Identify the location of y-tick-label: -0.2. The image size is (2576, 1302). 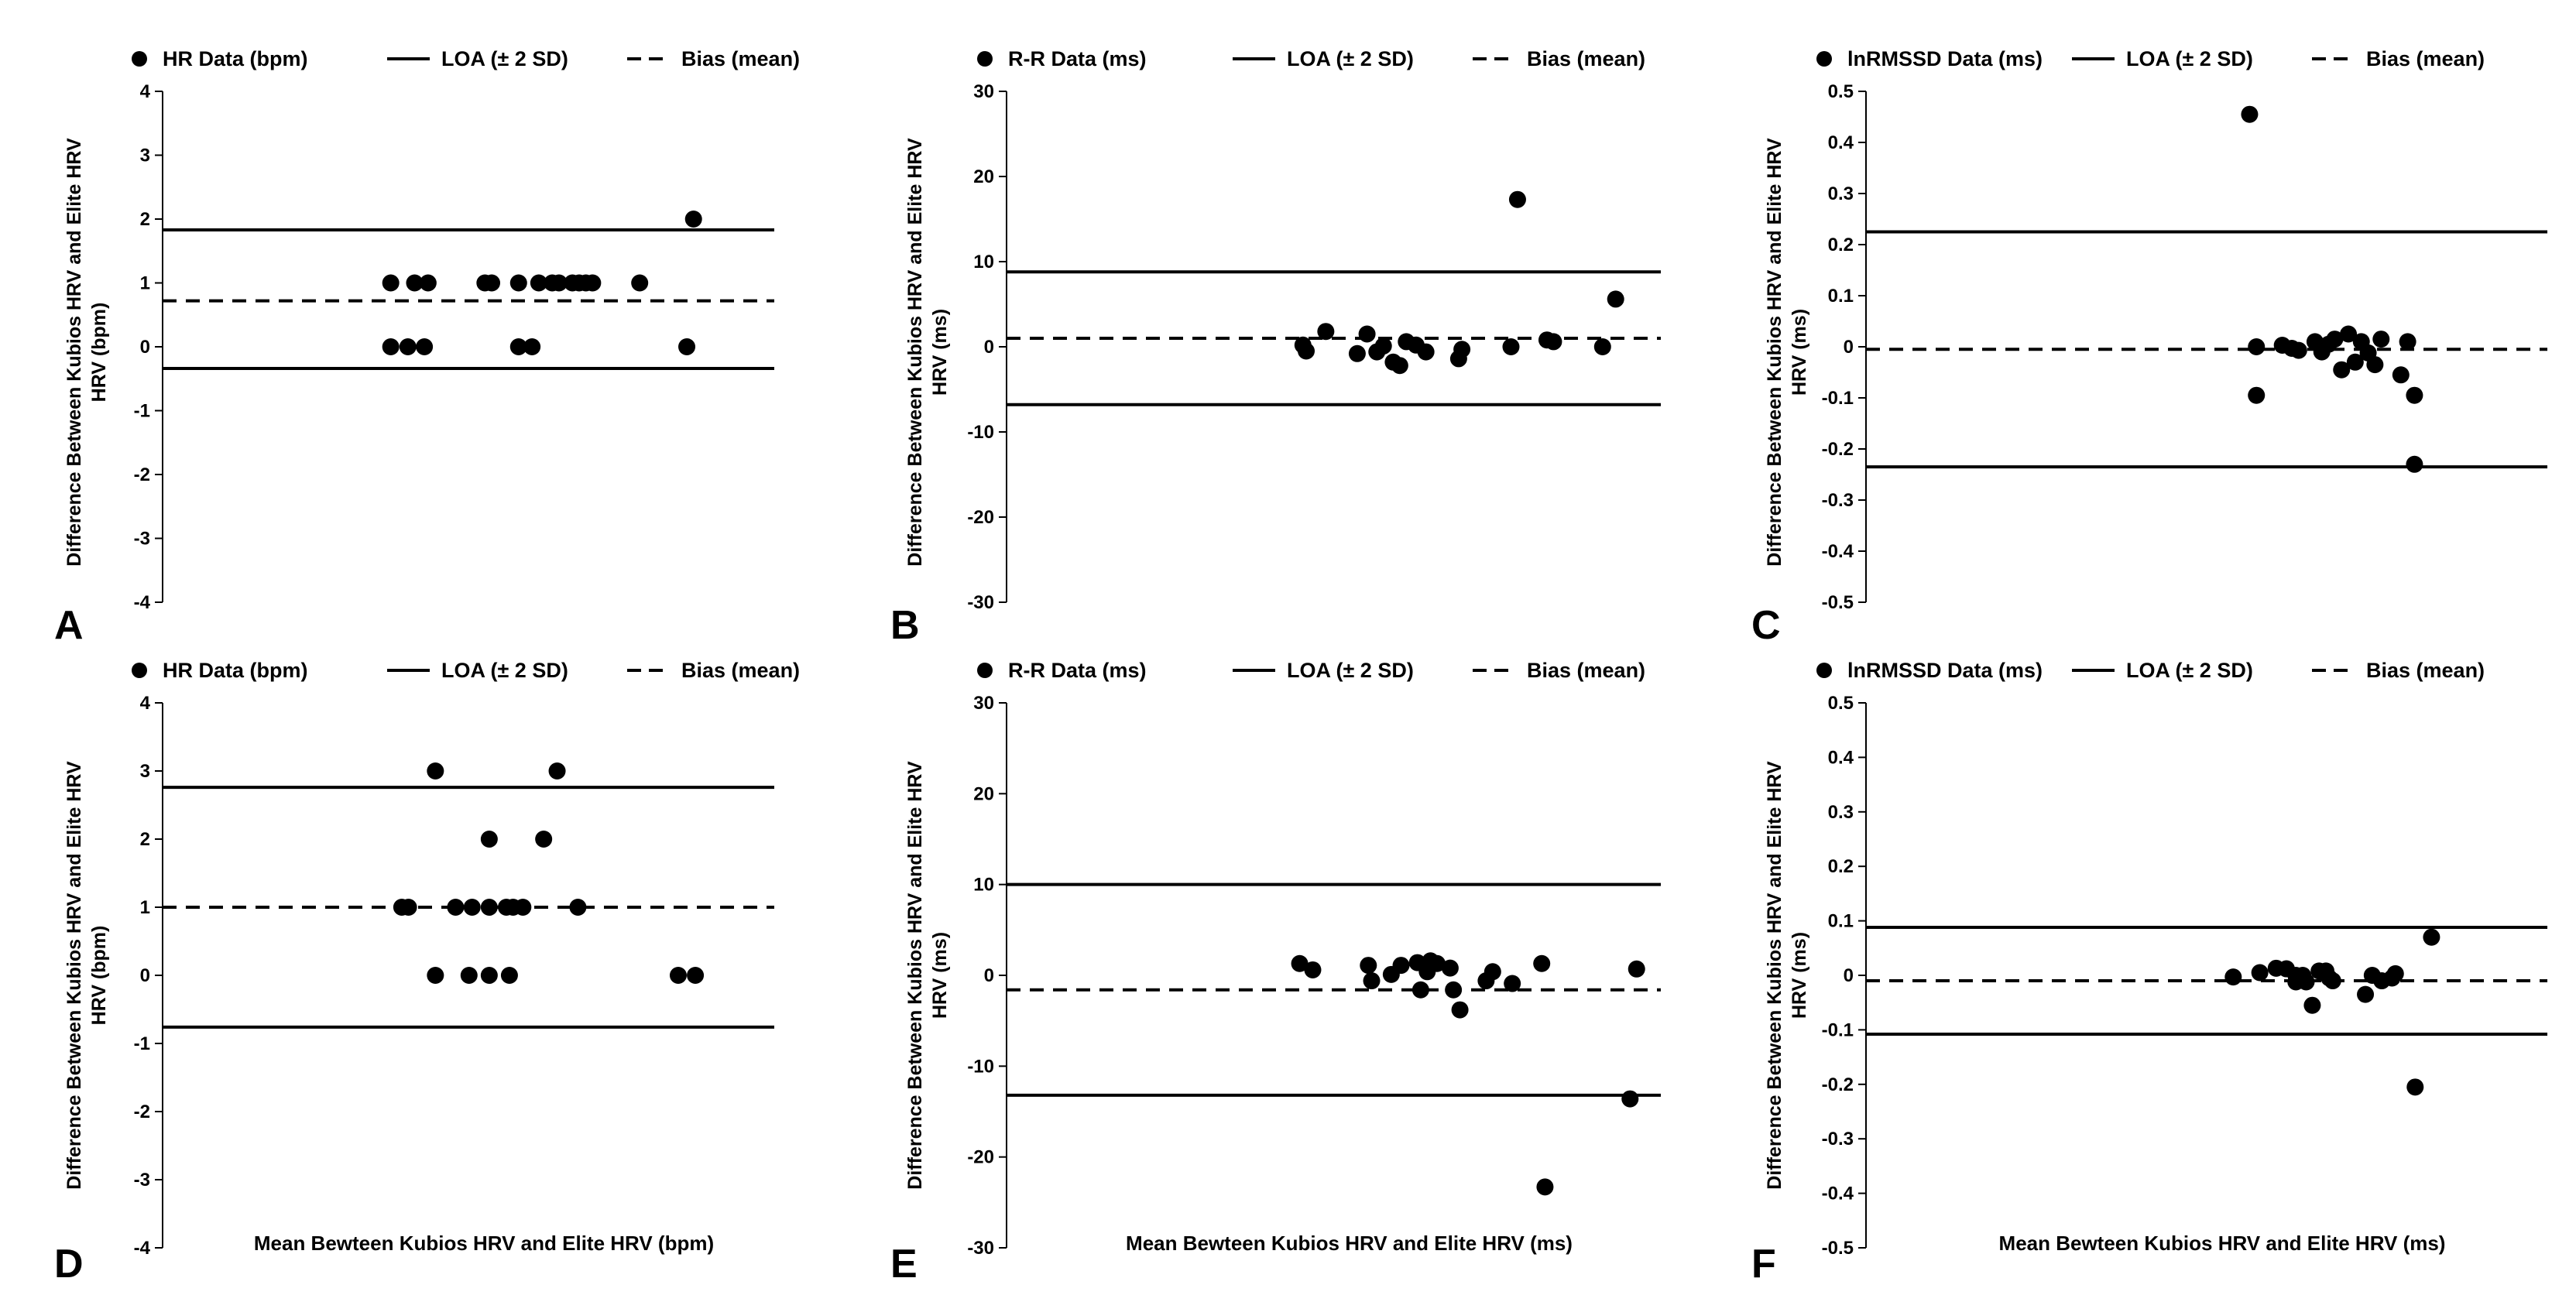
(1838, 1084).